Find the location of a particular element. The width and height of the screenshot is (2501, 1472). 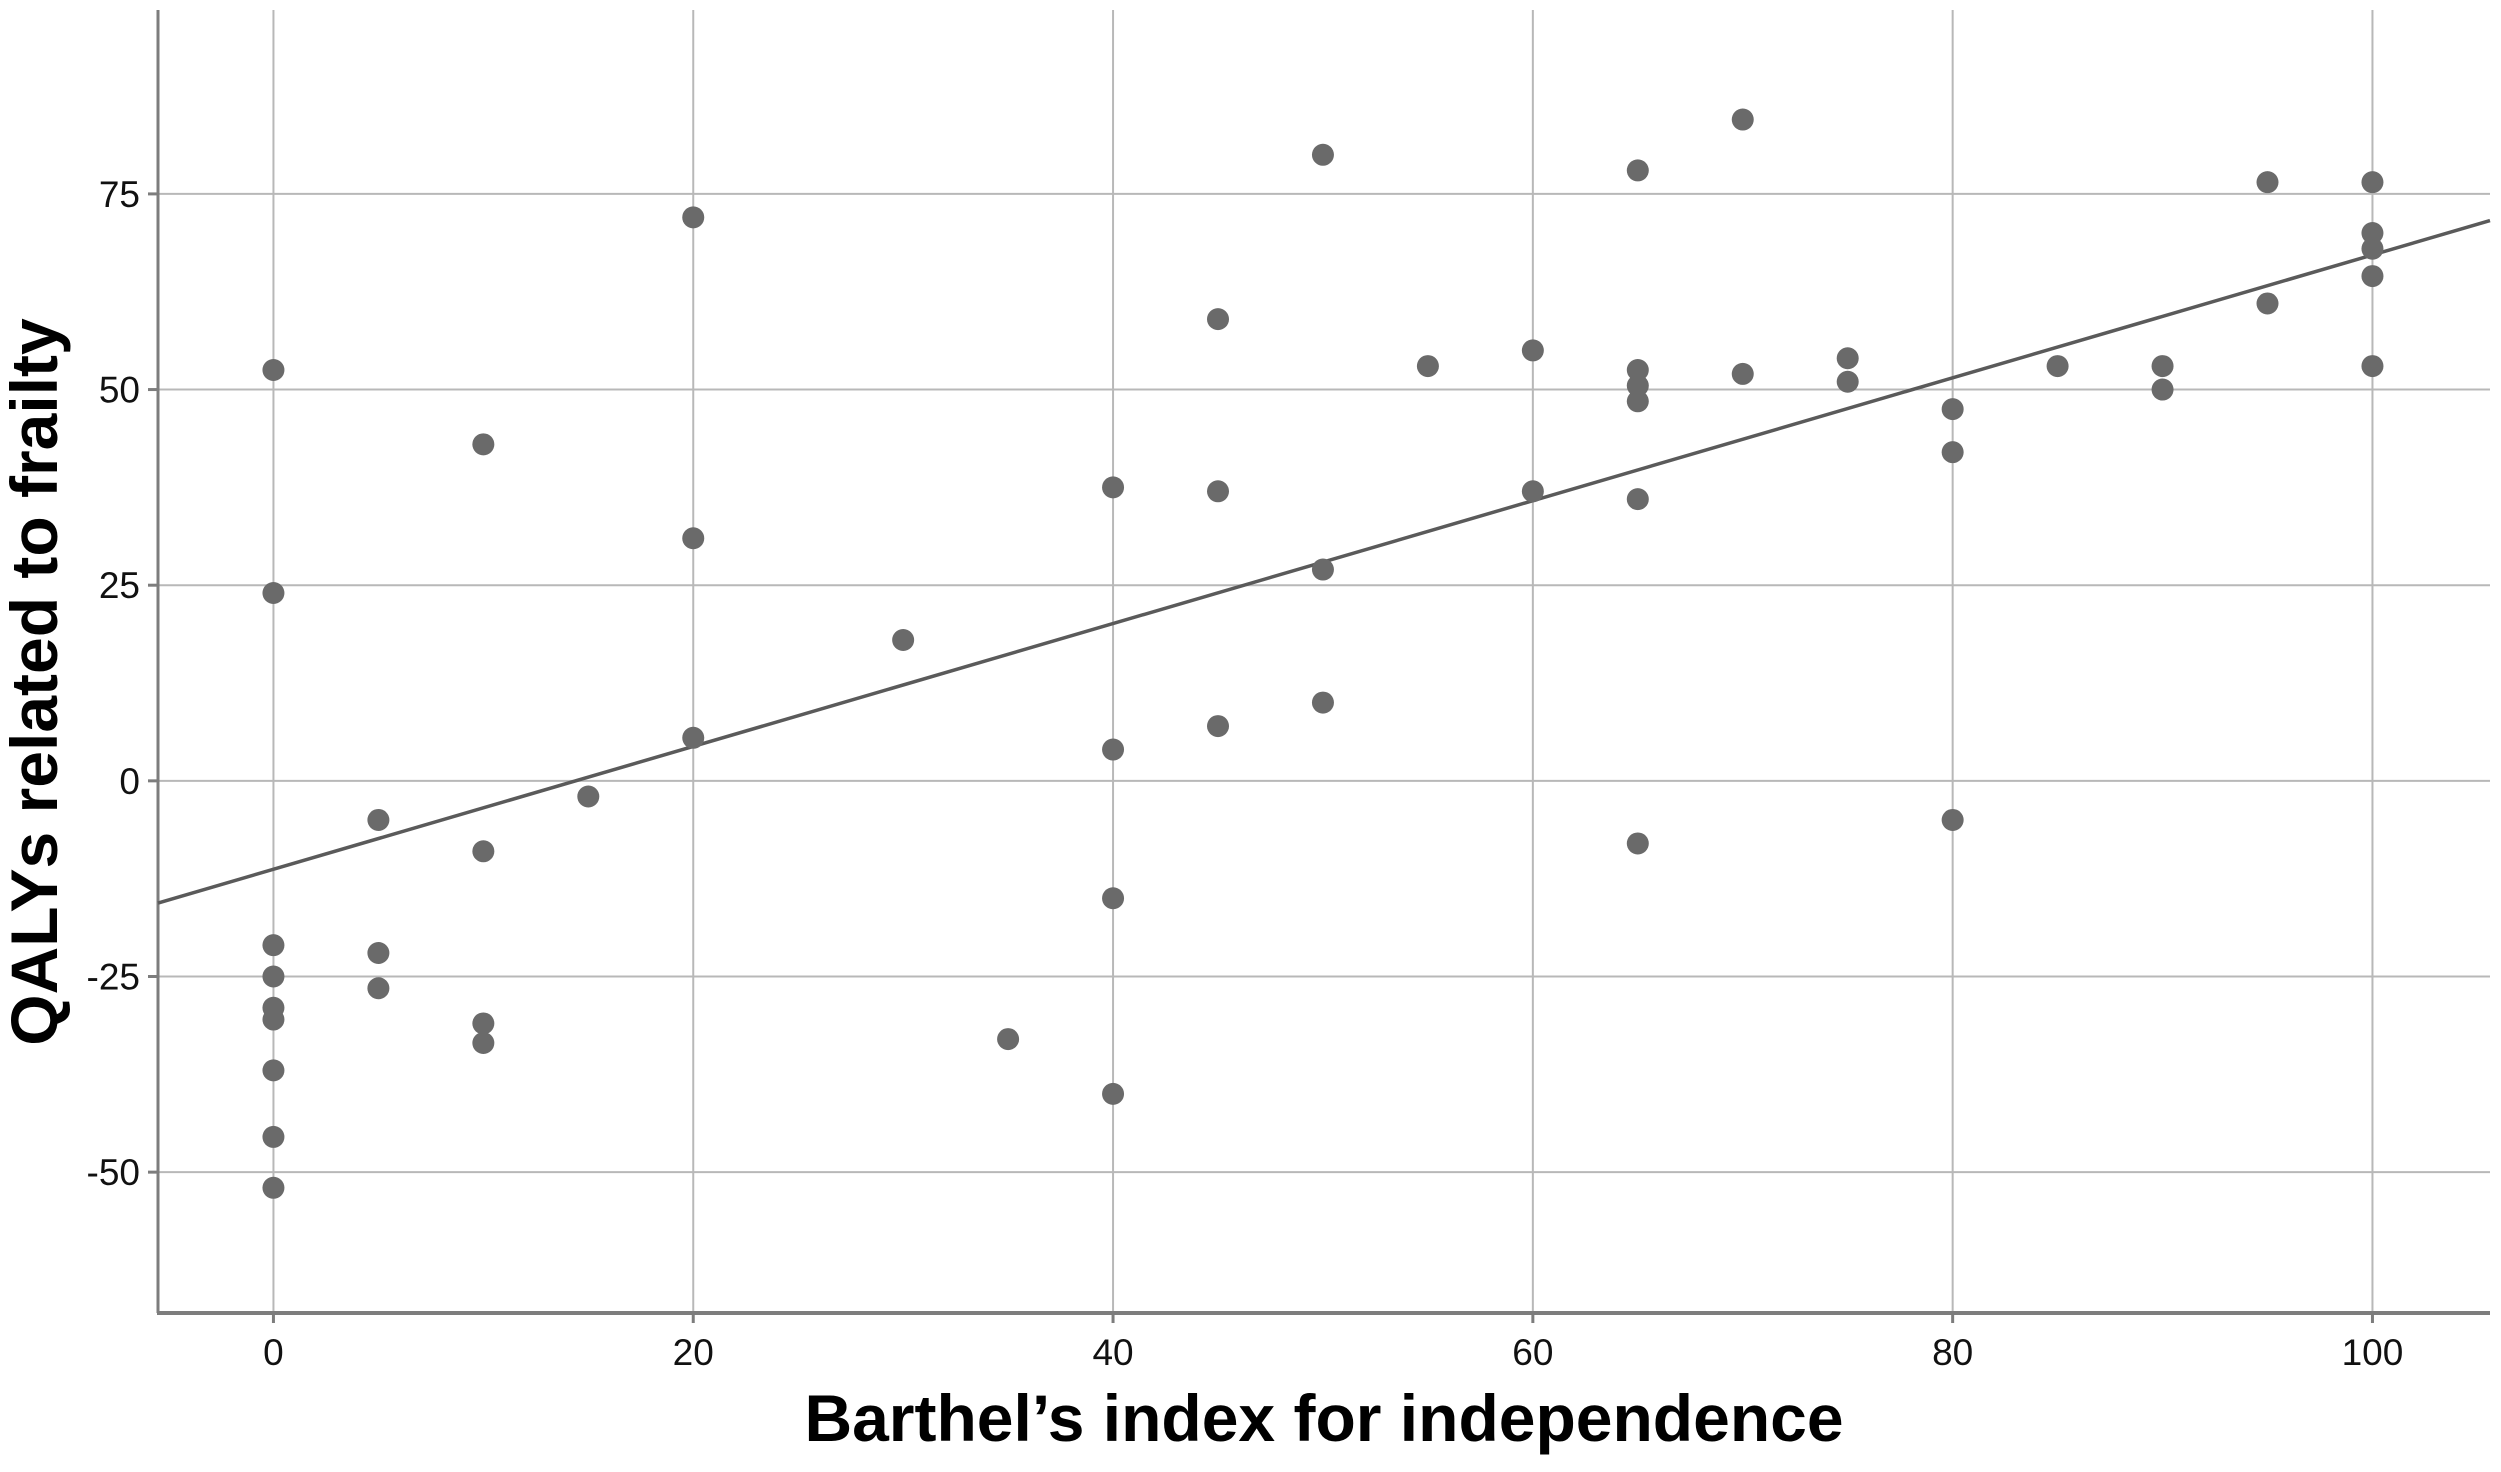

y-tick-label: -25 is located at coordinates (113, 976).